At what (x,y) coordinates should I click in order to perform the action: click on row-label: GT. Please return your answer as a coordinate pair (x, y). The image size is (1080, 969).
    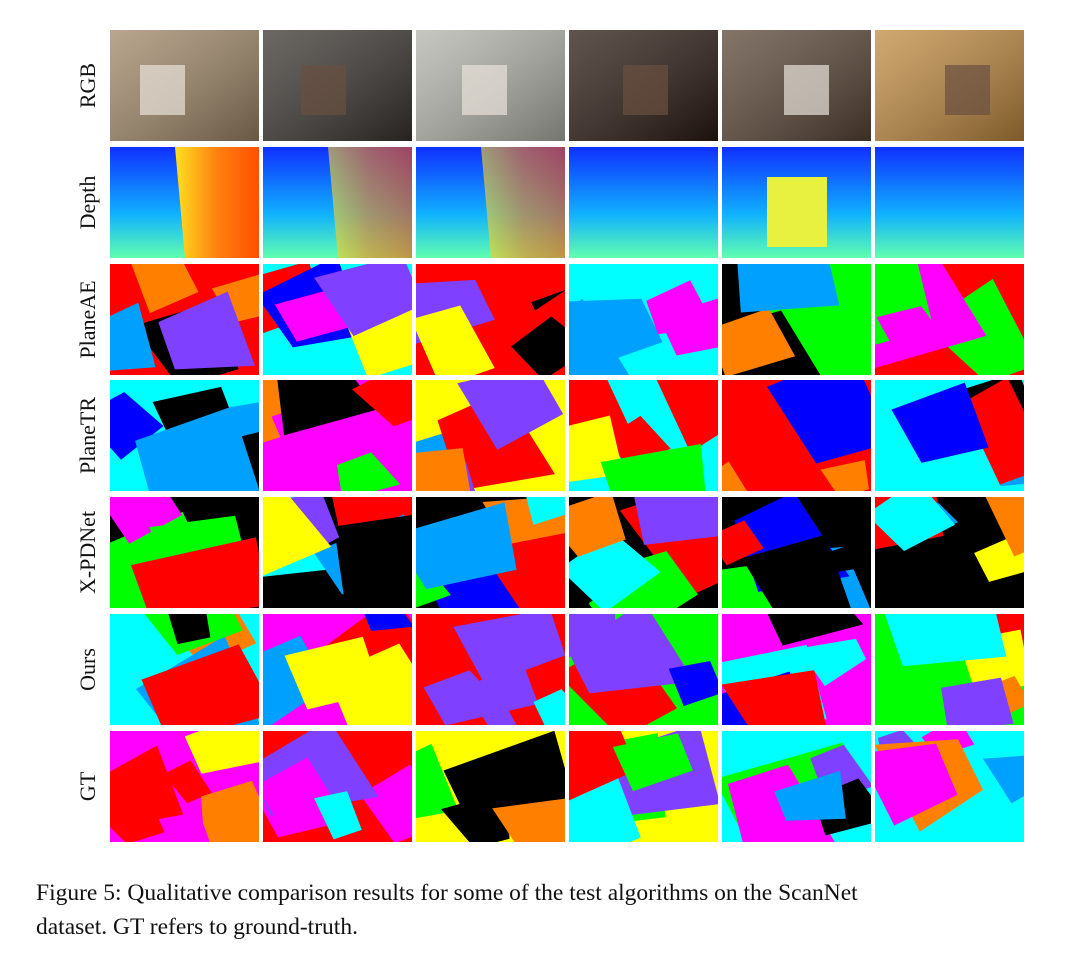
    Looking at the image, I should click on (87, 786).